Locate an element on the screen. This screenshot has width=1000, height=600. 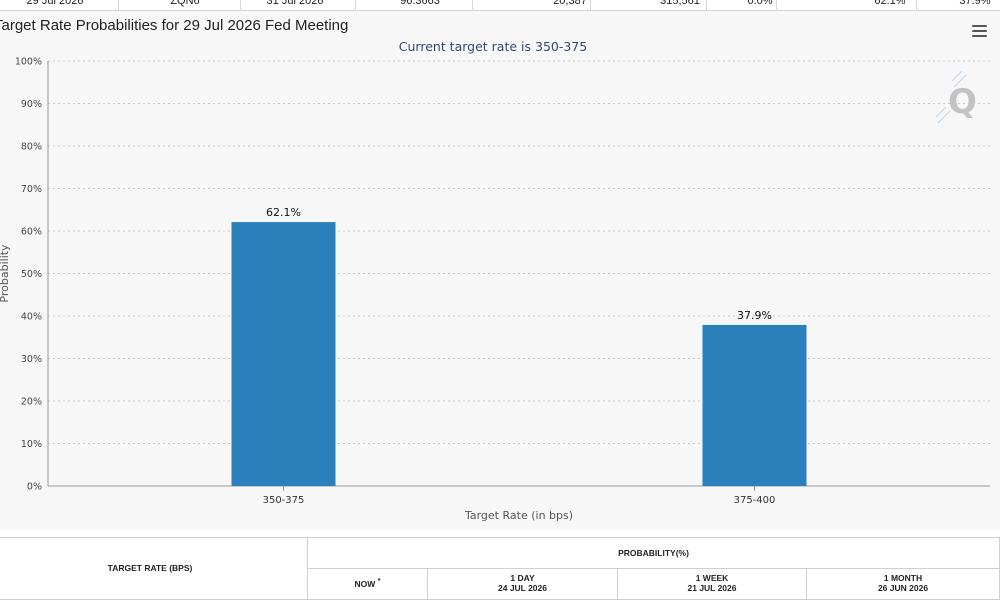
col-now-marker: * is located at coordinates (379, 581).